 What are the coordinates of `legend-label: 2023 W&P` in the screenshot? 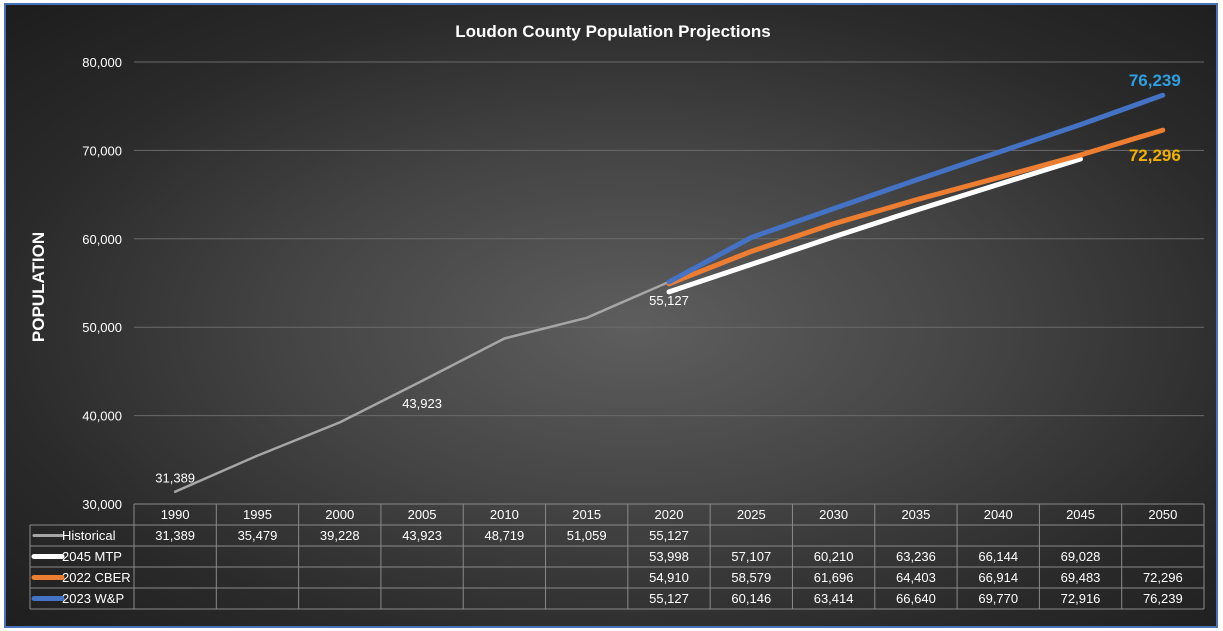 It's located at (93, 598).